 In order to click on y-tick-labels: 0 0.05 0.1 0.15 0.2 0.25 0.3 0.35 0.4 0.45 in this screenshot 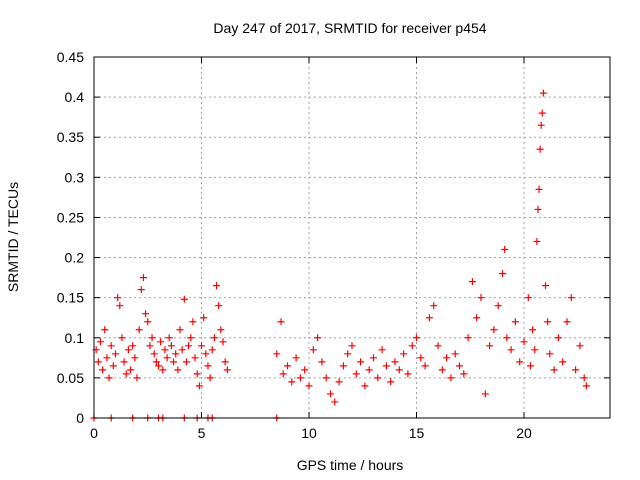, I will do `click(70, 237)`.